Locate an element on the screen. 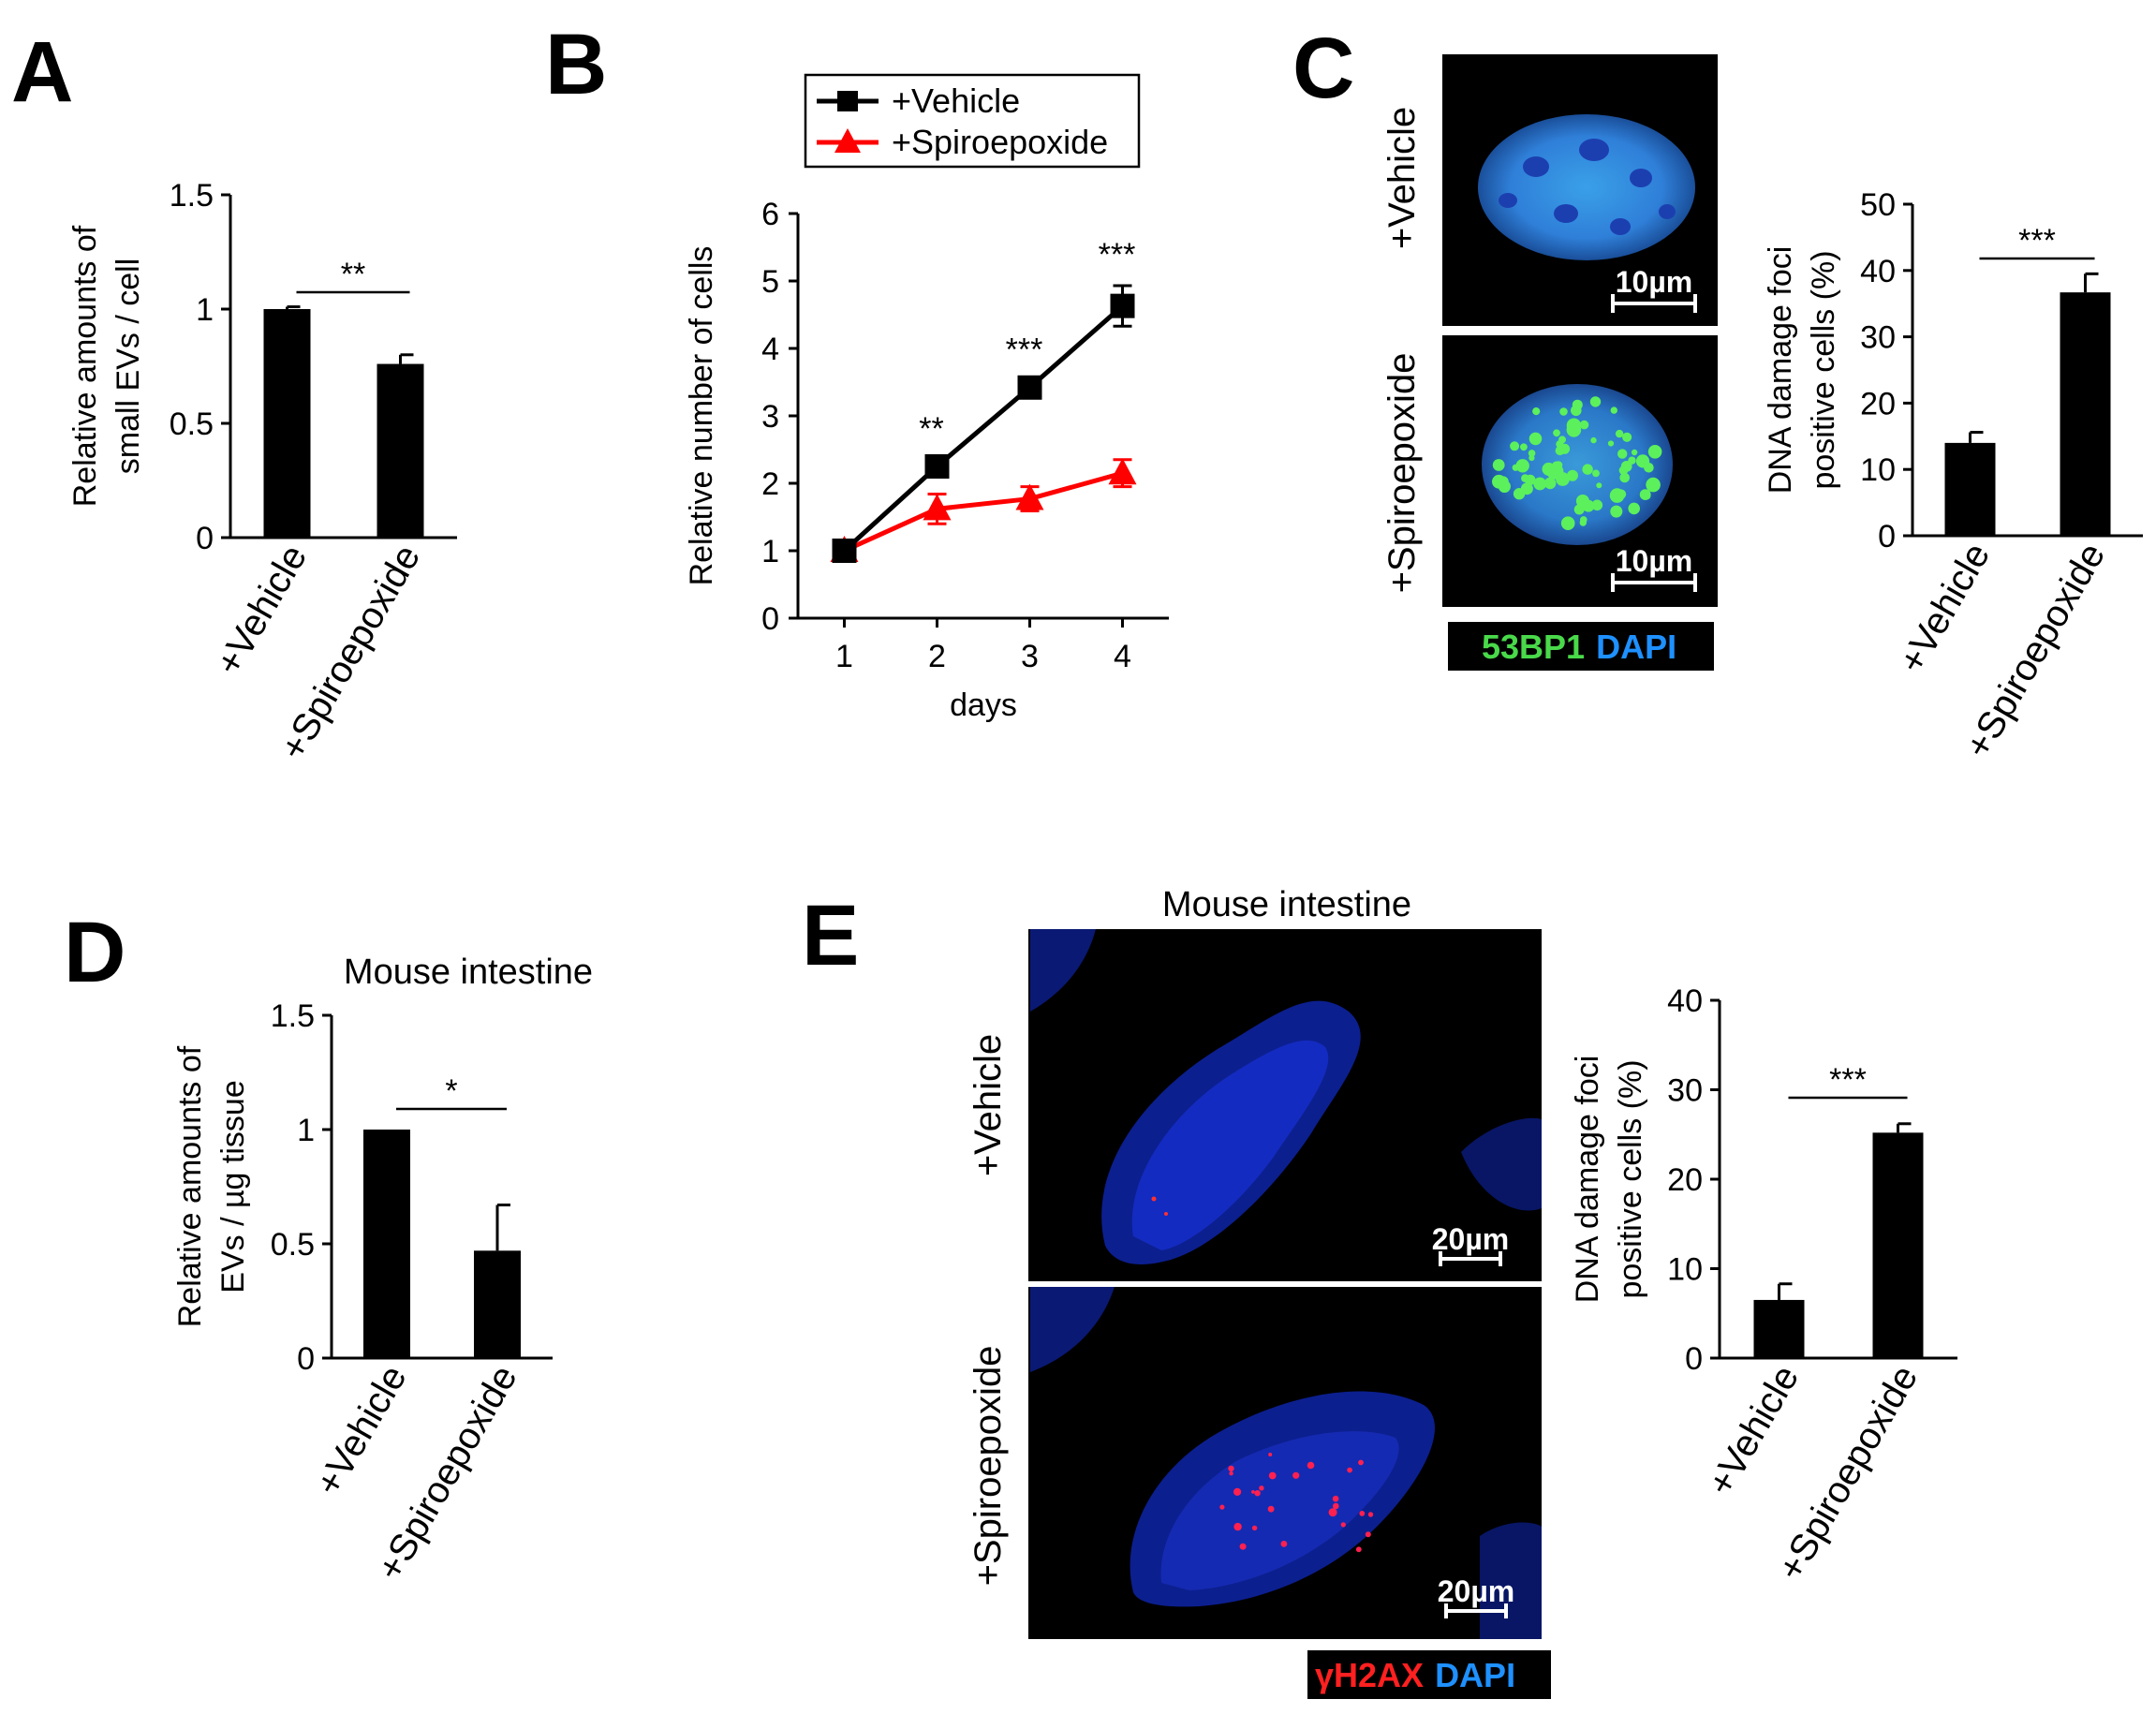 The image size is (2156, 1714). stain-e-gh2ax: γH2AX is located at coordinates (1369, 1675).